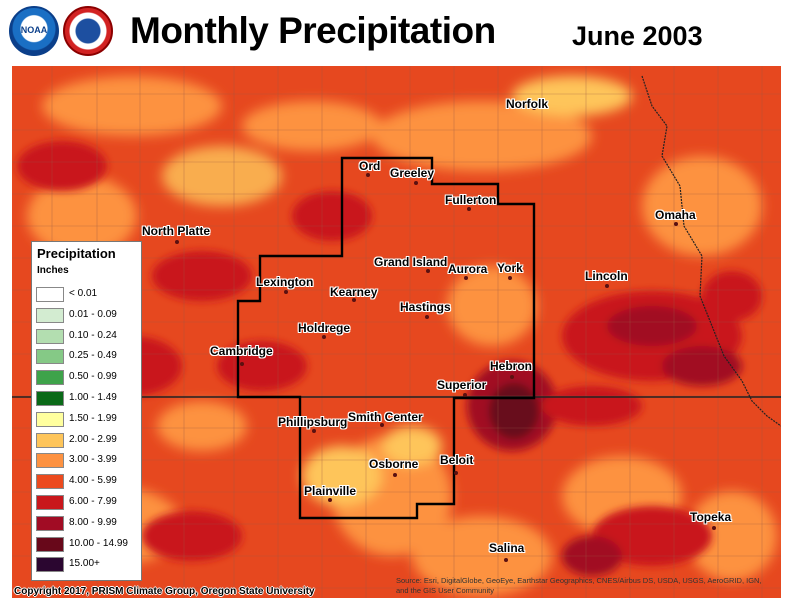 The image size is (792, 612). What do you see at coordinates (711, 251) in the screenshot?
I see `missouri-river` at bounding box center [711, 251].